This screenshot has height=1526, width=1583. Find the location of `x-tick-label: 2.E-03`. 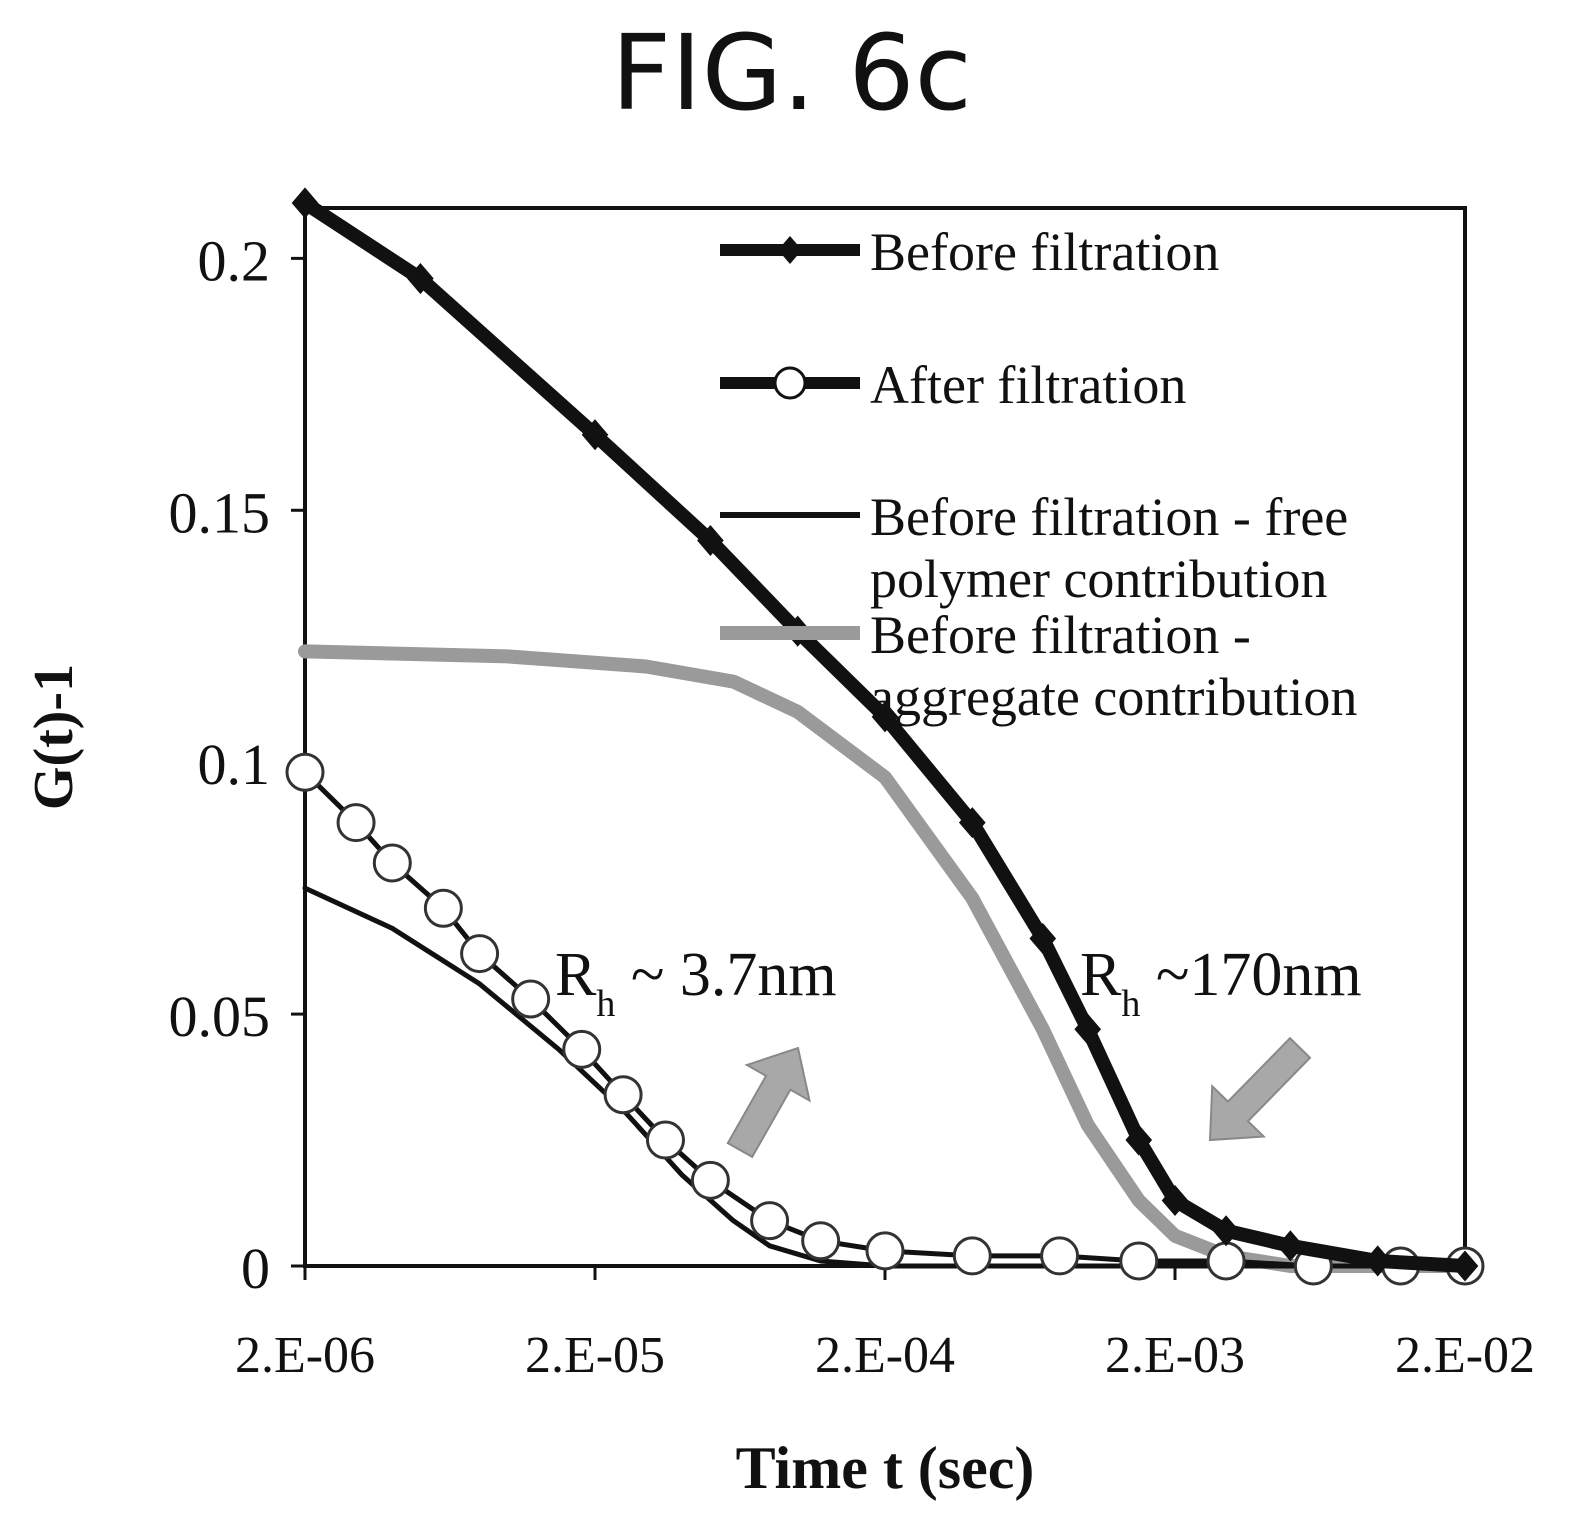

x-tick-label: 2.E-03 is located at coordinates (1175, 1355).